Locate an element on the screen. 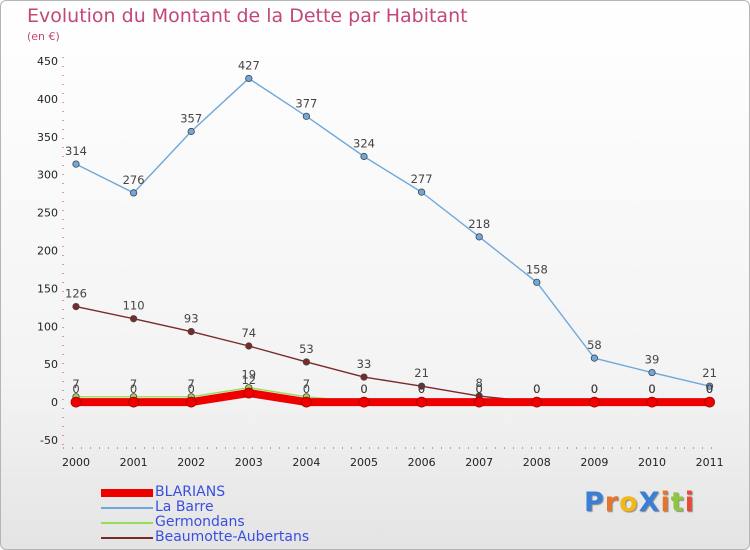 Image resolution: width=750 pixels, height=550 pixels. data-label: 74 is located at coordinates (248, 333).